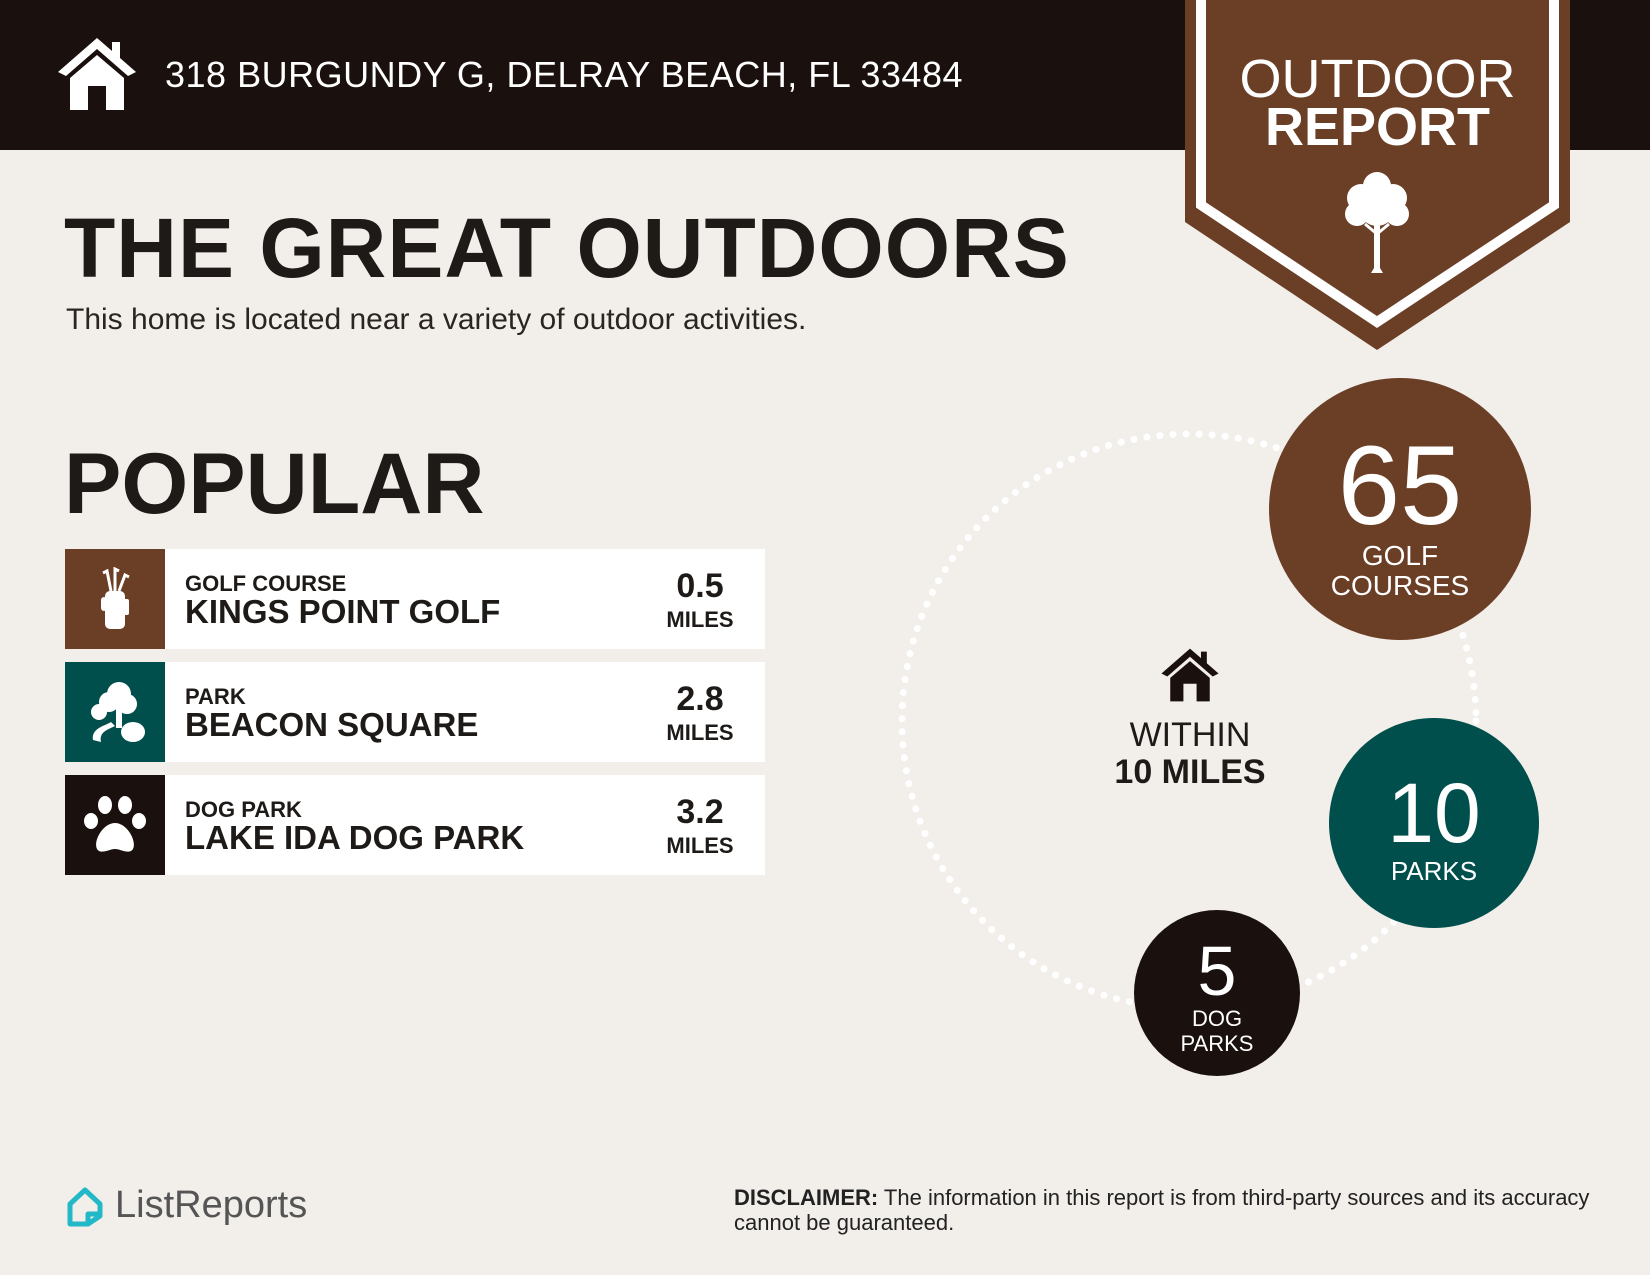 This screenshot has height=1275, width=1650. I want to click on dog-parks-count: 5 DOG PARKS, so click(1217, 993).